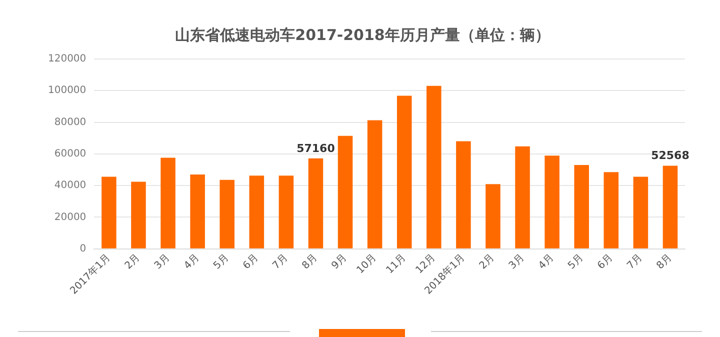  What do you see at coordinates (67, 90) in the screenshot?
I see `y-tick-label: 100000` at bounding box center [67, 90].